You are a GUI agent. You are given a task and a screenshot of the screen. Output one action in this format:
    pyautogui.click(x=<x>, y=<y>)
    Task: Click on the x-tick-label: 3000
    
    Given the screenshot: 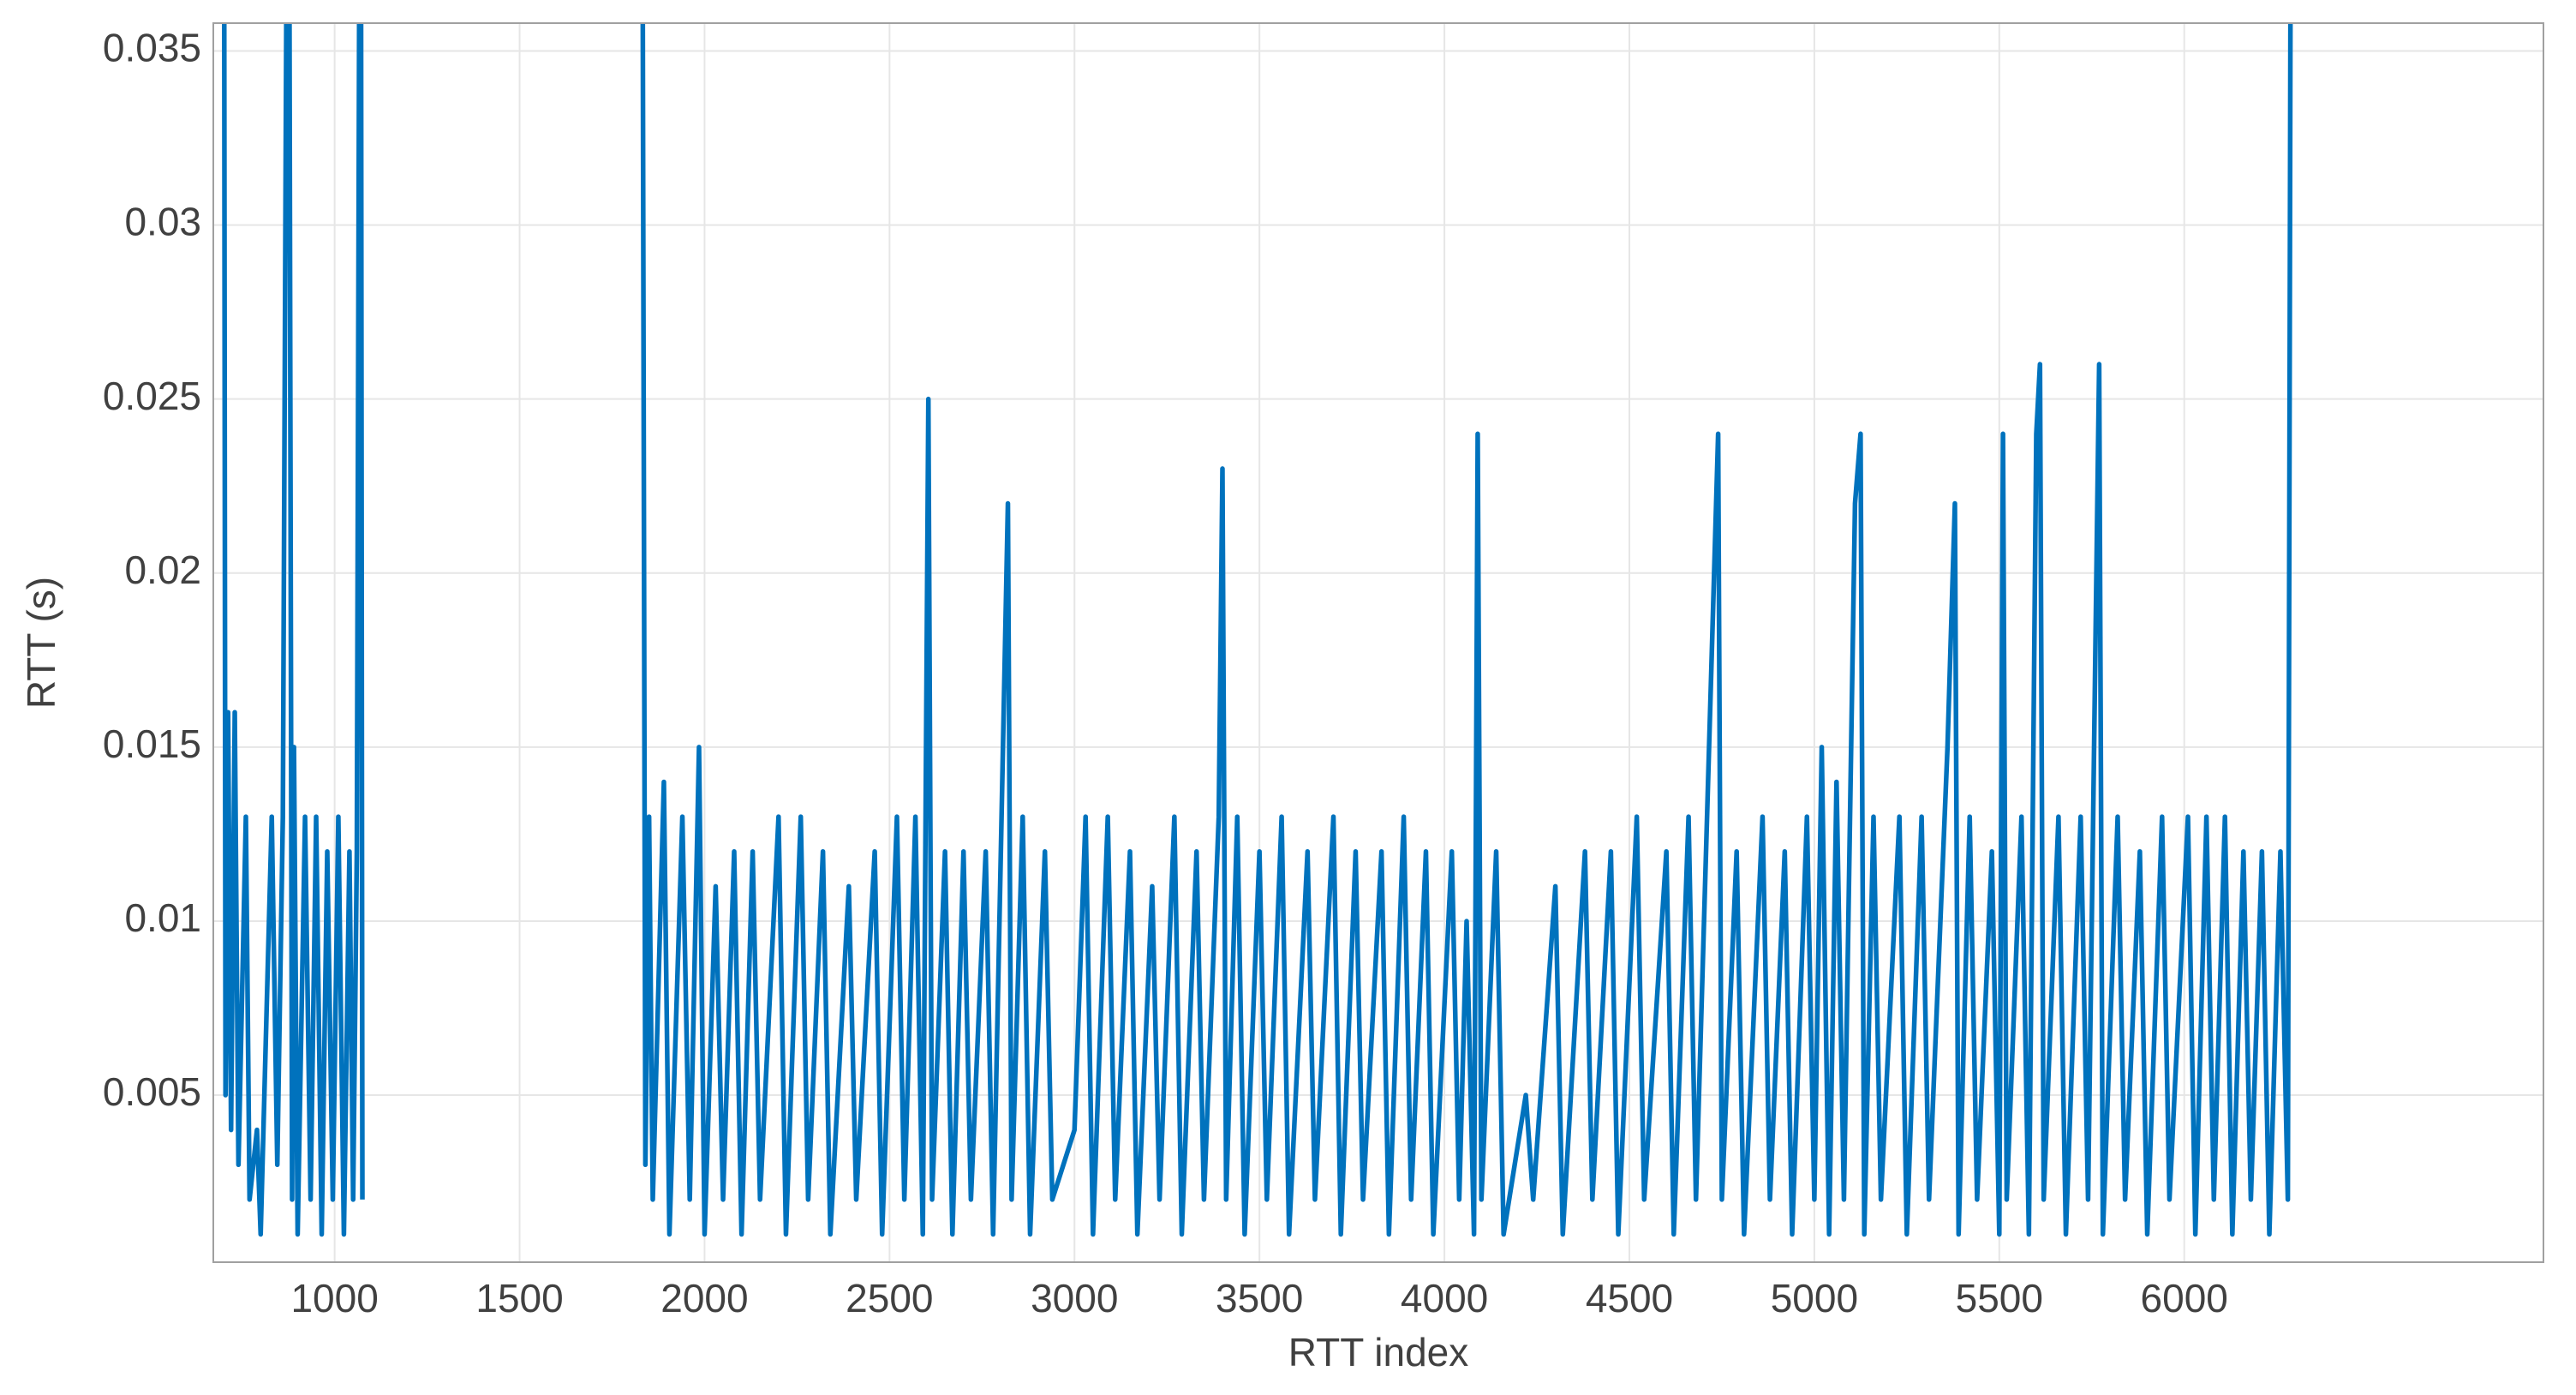 What is the action you would take?
    pyautogui.click(x=1074, y=1298)
    